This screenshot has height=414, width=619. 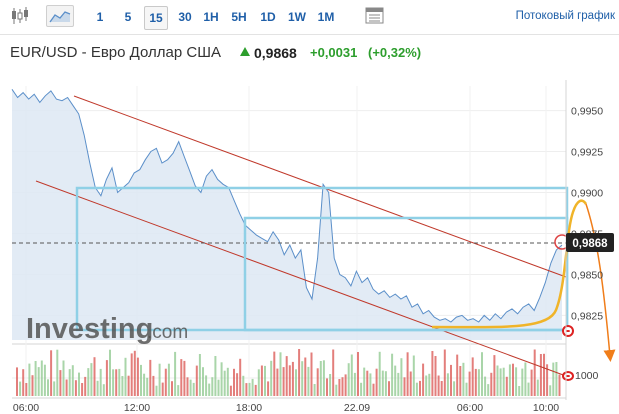 What do you see at coordinates (20, 16) in the screenshot?
I see `candlestick-icon` at bounding box center [20, 16].